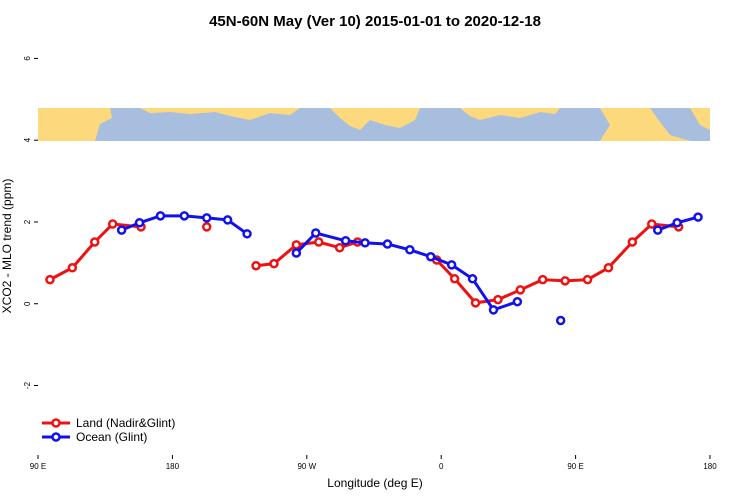 This screenshot has height=500, width=750. I want to click on legend-label: Ocean (Glint), so click(111, 437).